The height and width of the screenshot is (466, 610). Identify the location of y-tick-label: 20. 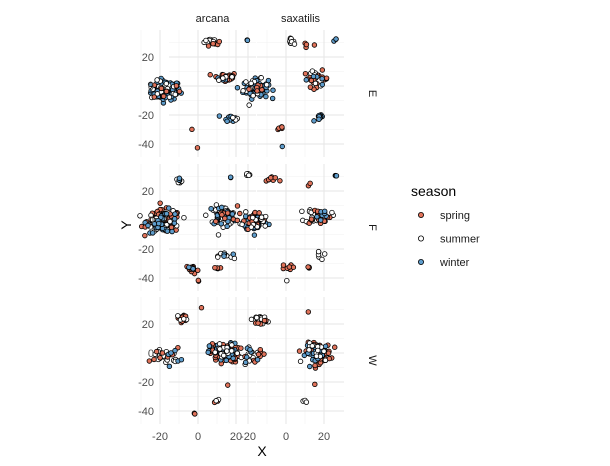
(148, 325).